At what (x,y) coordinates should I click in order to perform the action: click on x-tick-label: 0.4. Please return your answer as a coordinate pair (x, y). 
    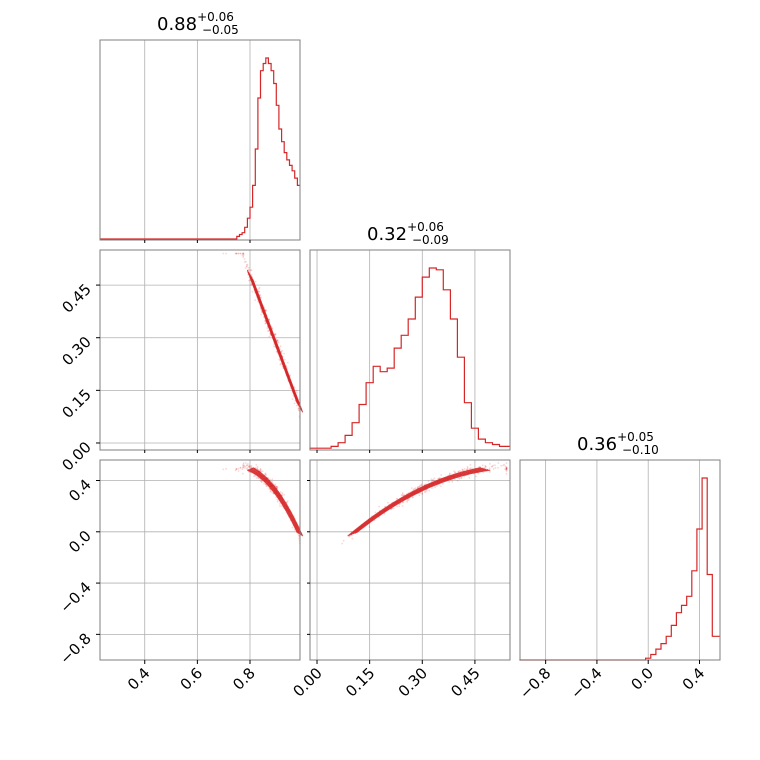
    Looking at the image, I should click on (694, 679).